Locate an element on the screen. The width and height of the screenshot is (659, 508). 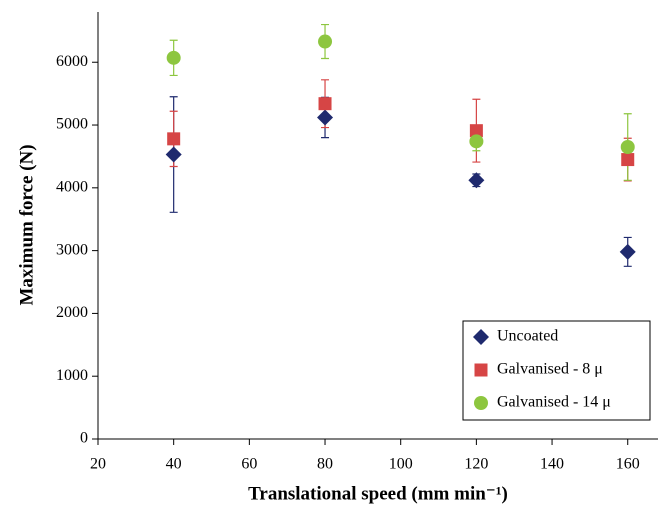
x-tick-label: 20 is located at coordinates (98, 464).